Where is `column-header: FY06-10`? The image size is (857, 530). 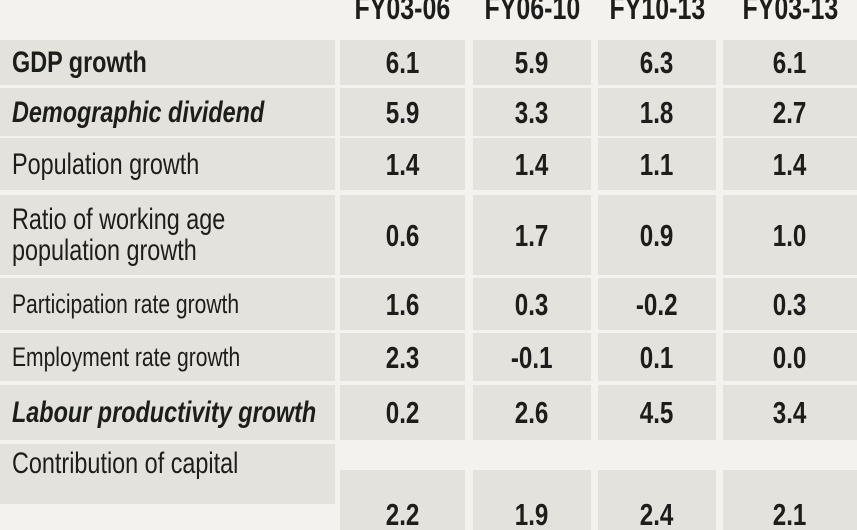 column-header: FY06-10 is located at coordinates (532, 14).